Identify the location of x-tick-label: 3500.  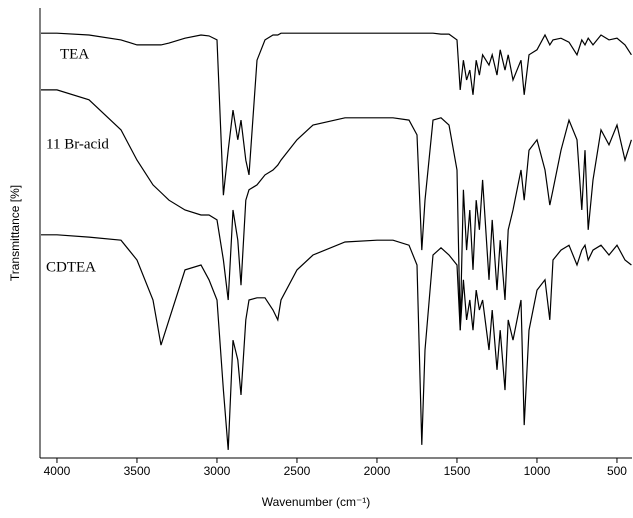
(137, 471).